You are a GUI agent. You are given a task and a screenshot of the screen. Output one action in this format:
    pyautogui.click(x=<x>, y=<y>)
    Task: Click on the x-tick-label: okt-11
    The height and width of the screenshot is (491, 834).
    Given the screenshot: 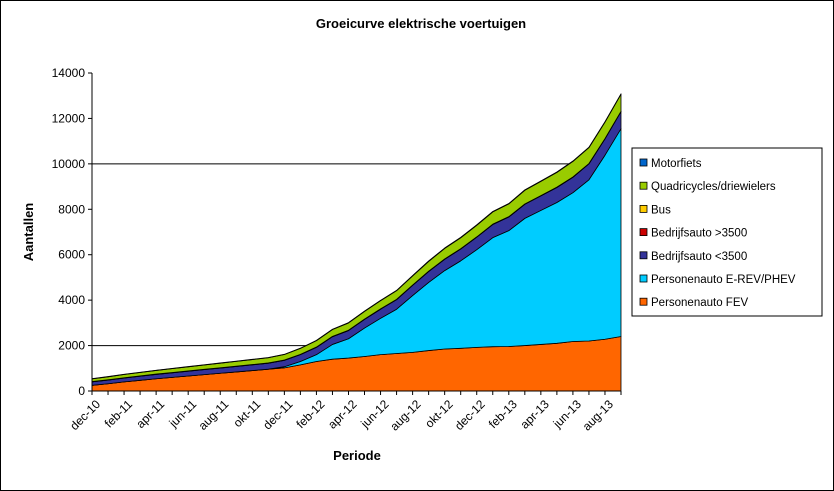 What is the action you would take?
    pyautogui.click(x=247, y=413)
    